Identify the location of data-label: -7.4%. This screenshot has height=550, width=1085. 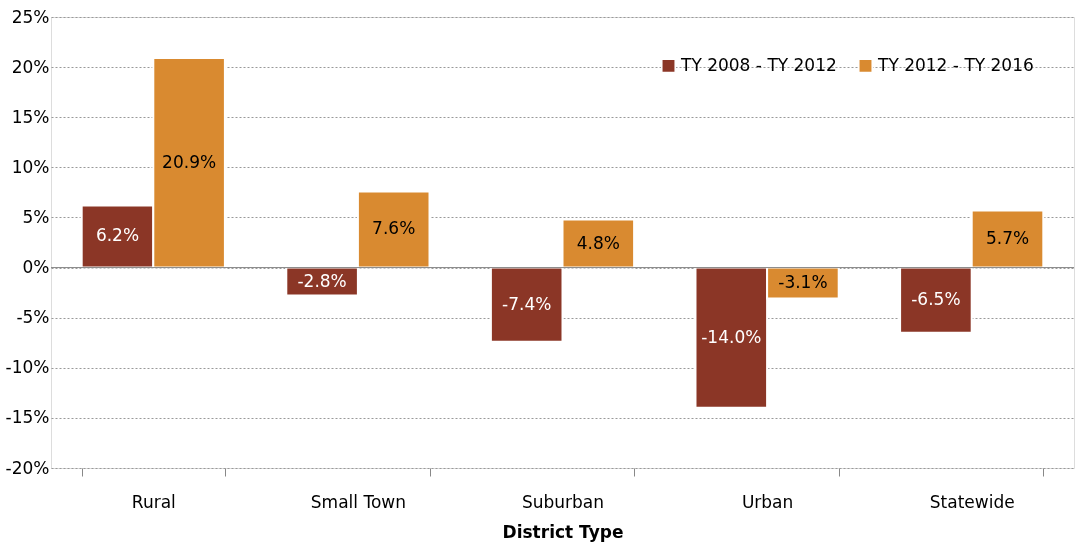
(527, 303).